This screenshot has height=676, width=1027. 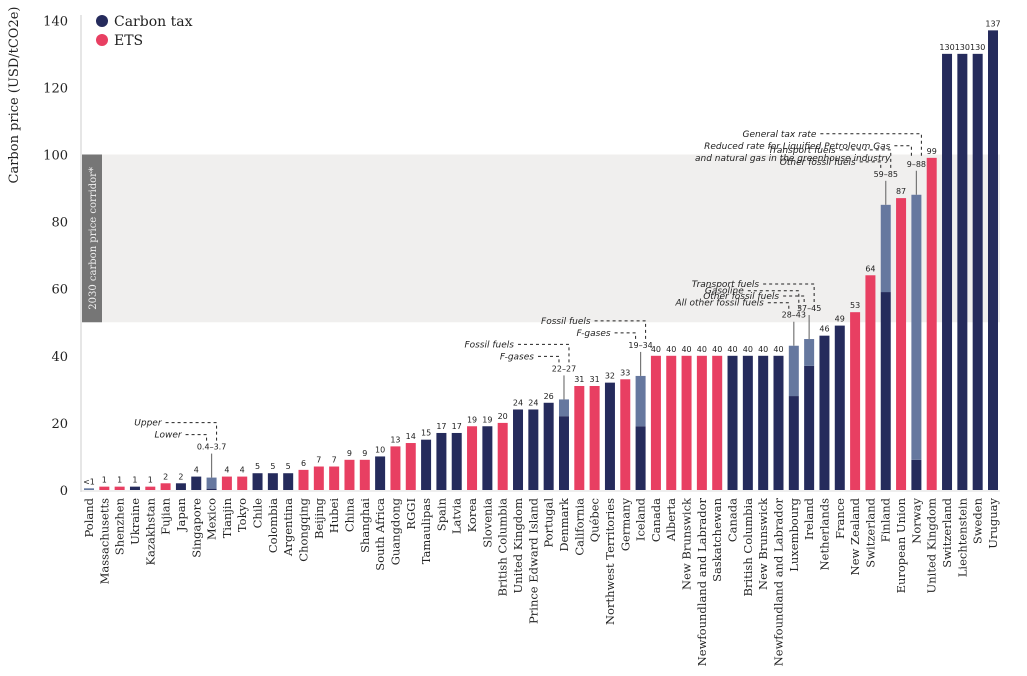 I want to click on bar-value-label: 59–85, so click(x=886, y=174).